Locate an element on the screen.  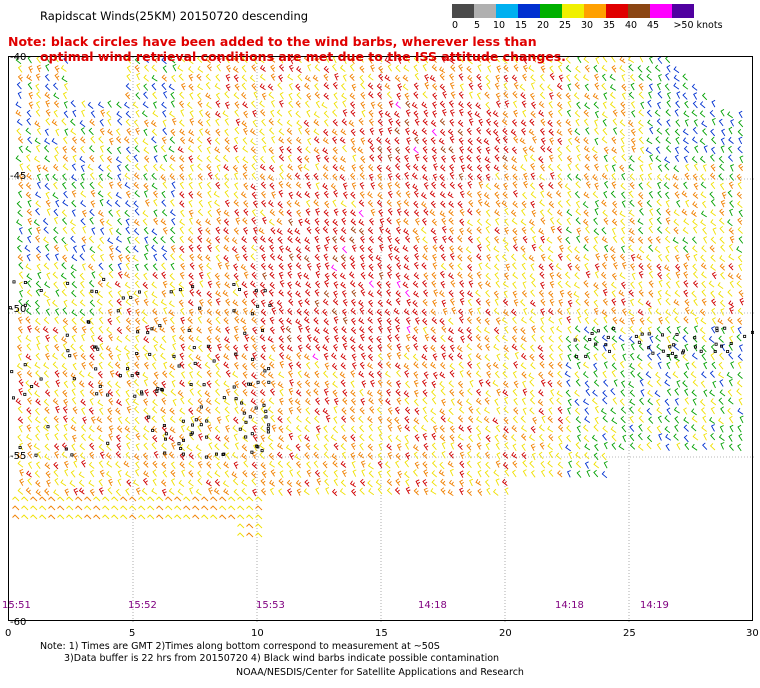
y-tick-label: -45 is located at coordinates (18, 176).